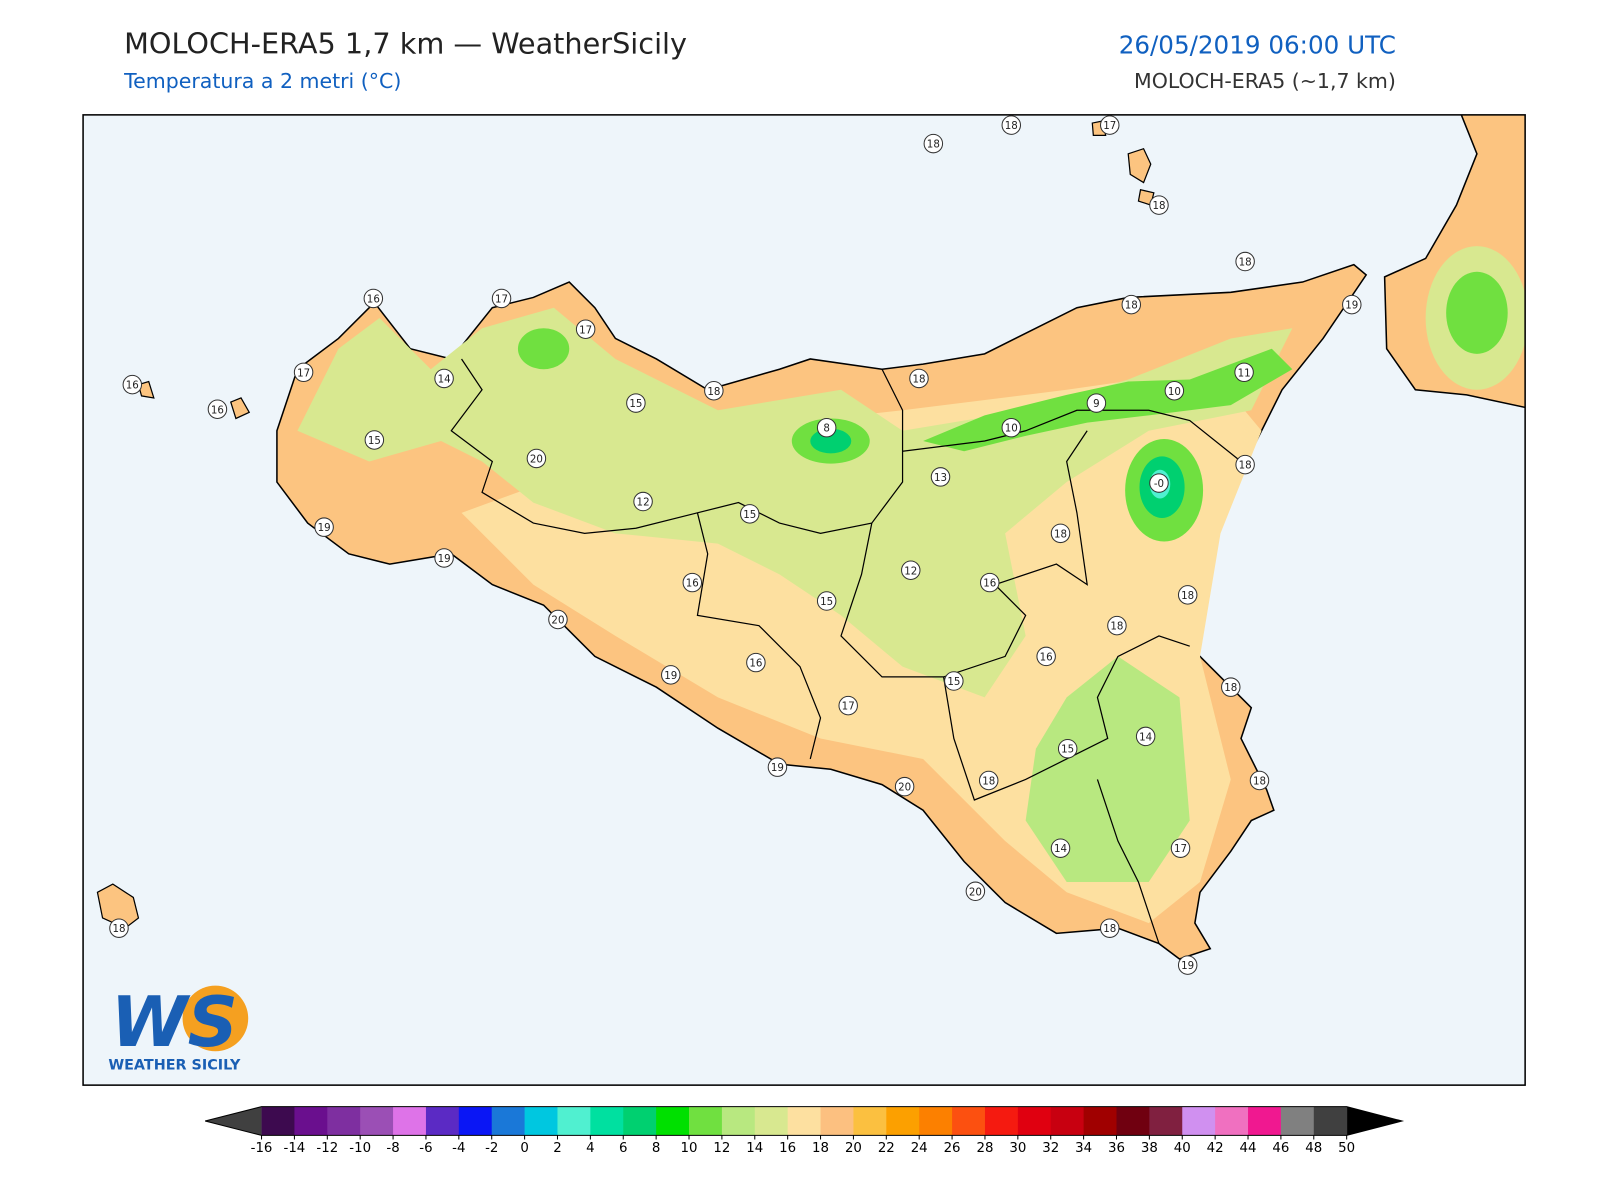 This screenshot has width=1600, height=1200. I want to click on colorbar-tick-label: 24, so click(919, 1148).